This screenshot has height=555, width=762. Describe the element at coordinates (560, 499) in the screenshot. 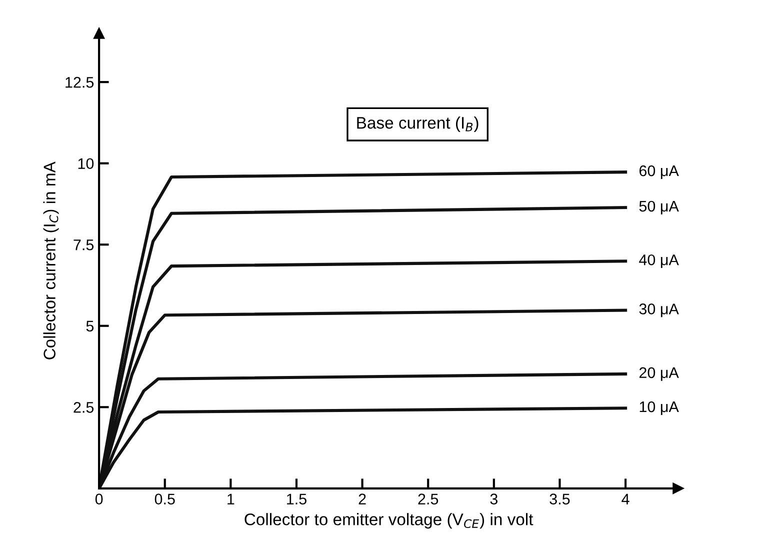

I see `x-tick-label: 3.5` at that location.